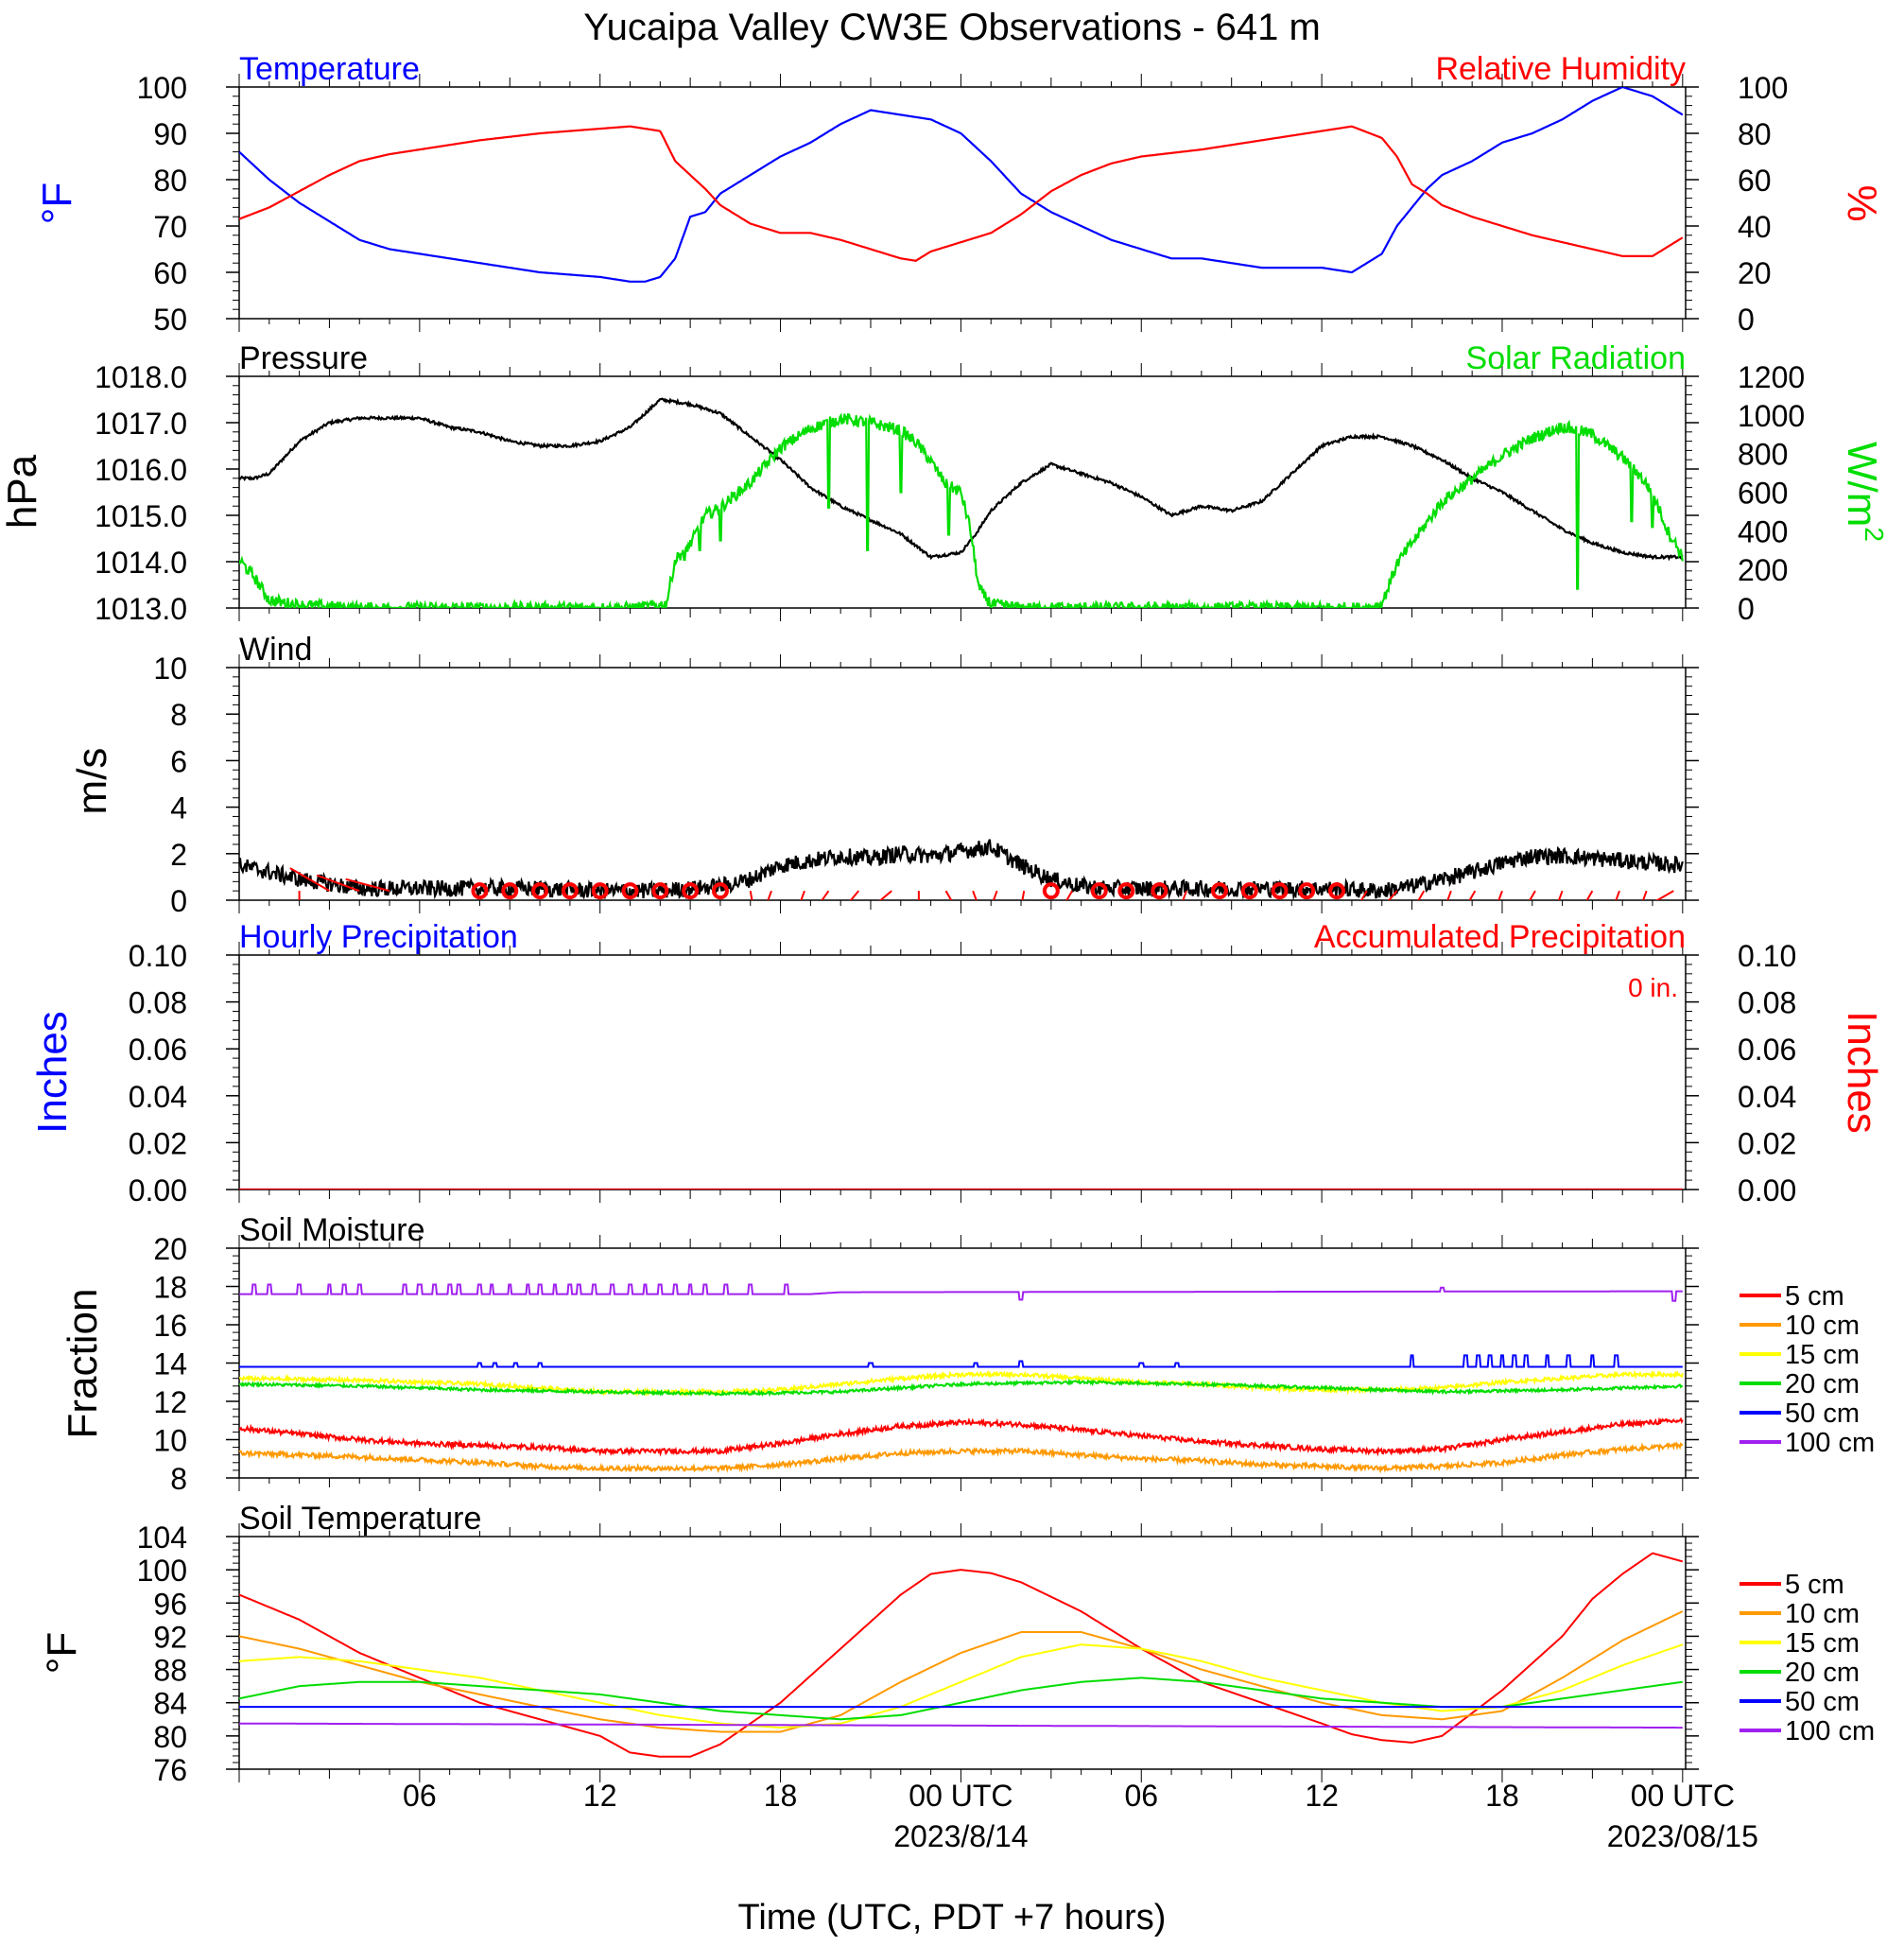  I want to click on precip-total-annotation: 0 in., so click(1653, 987).